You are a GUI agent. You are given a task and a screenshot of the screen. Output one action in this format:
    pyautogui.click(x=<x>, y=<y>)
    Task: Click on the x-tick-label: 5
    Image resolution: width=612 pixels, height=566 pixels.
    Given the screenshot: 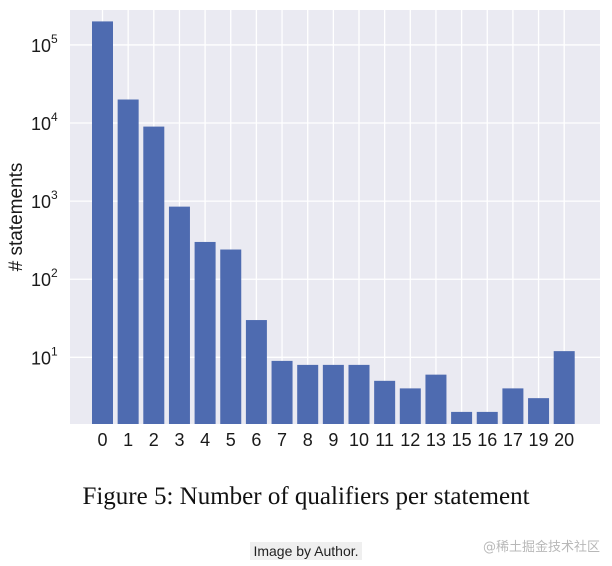 What is the action you would take?
    pyautogui.click(x=231, y=440)
    